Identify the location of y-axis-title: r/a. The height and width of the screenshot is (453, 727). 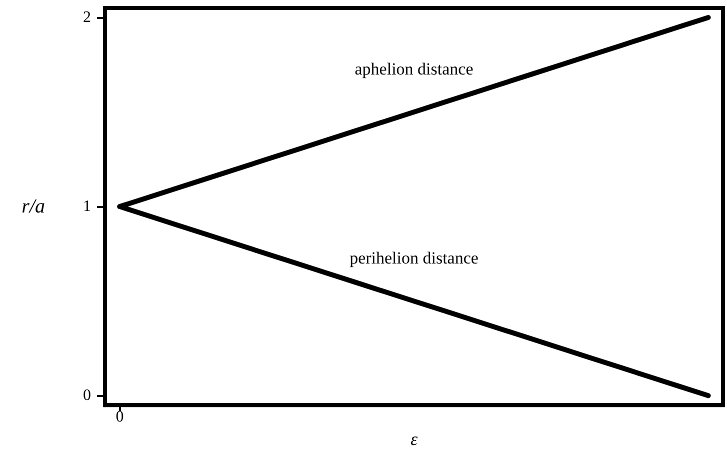
(33, 207).